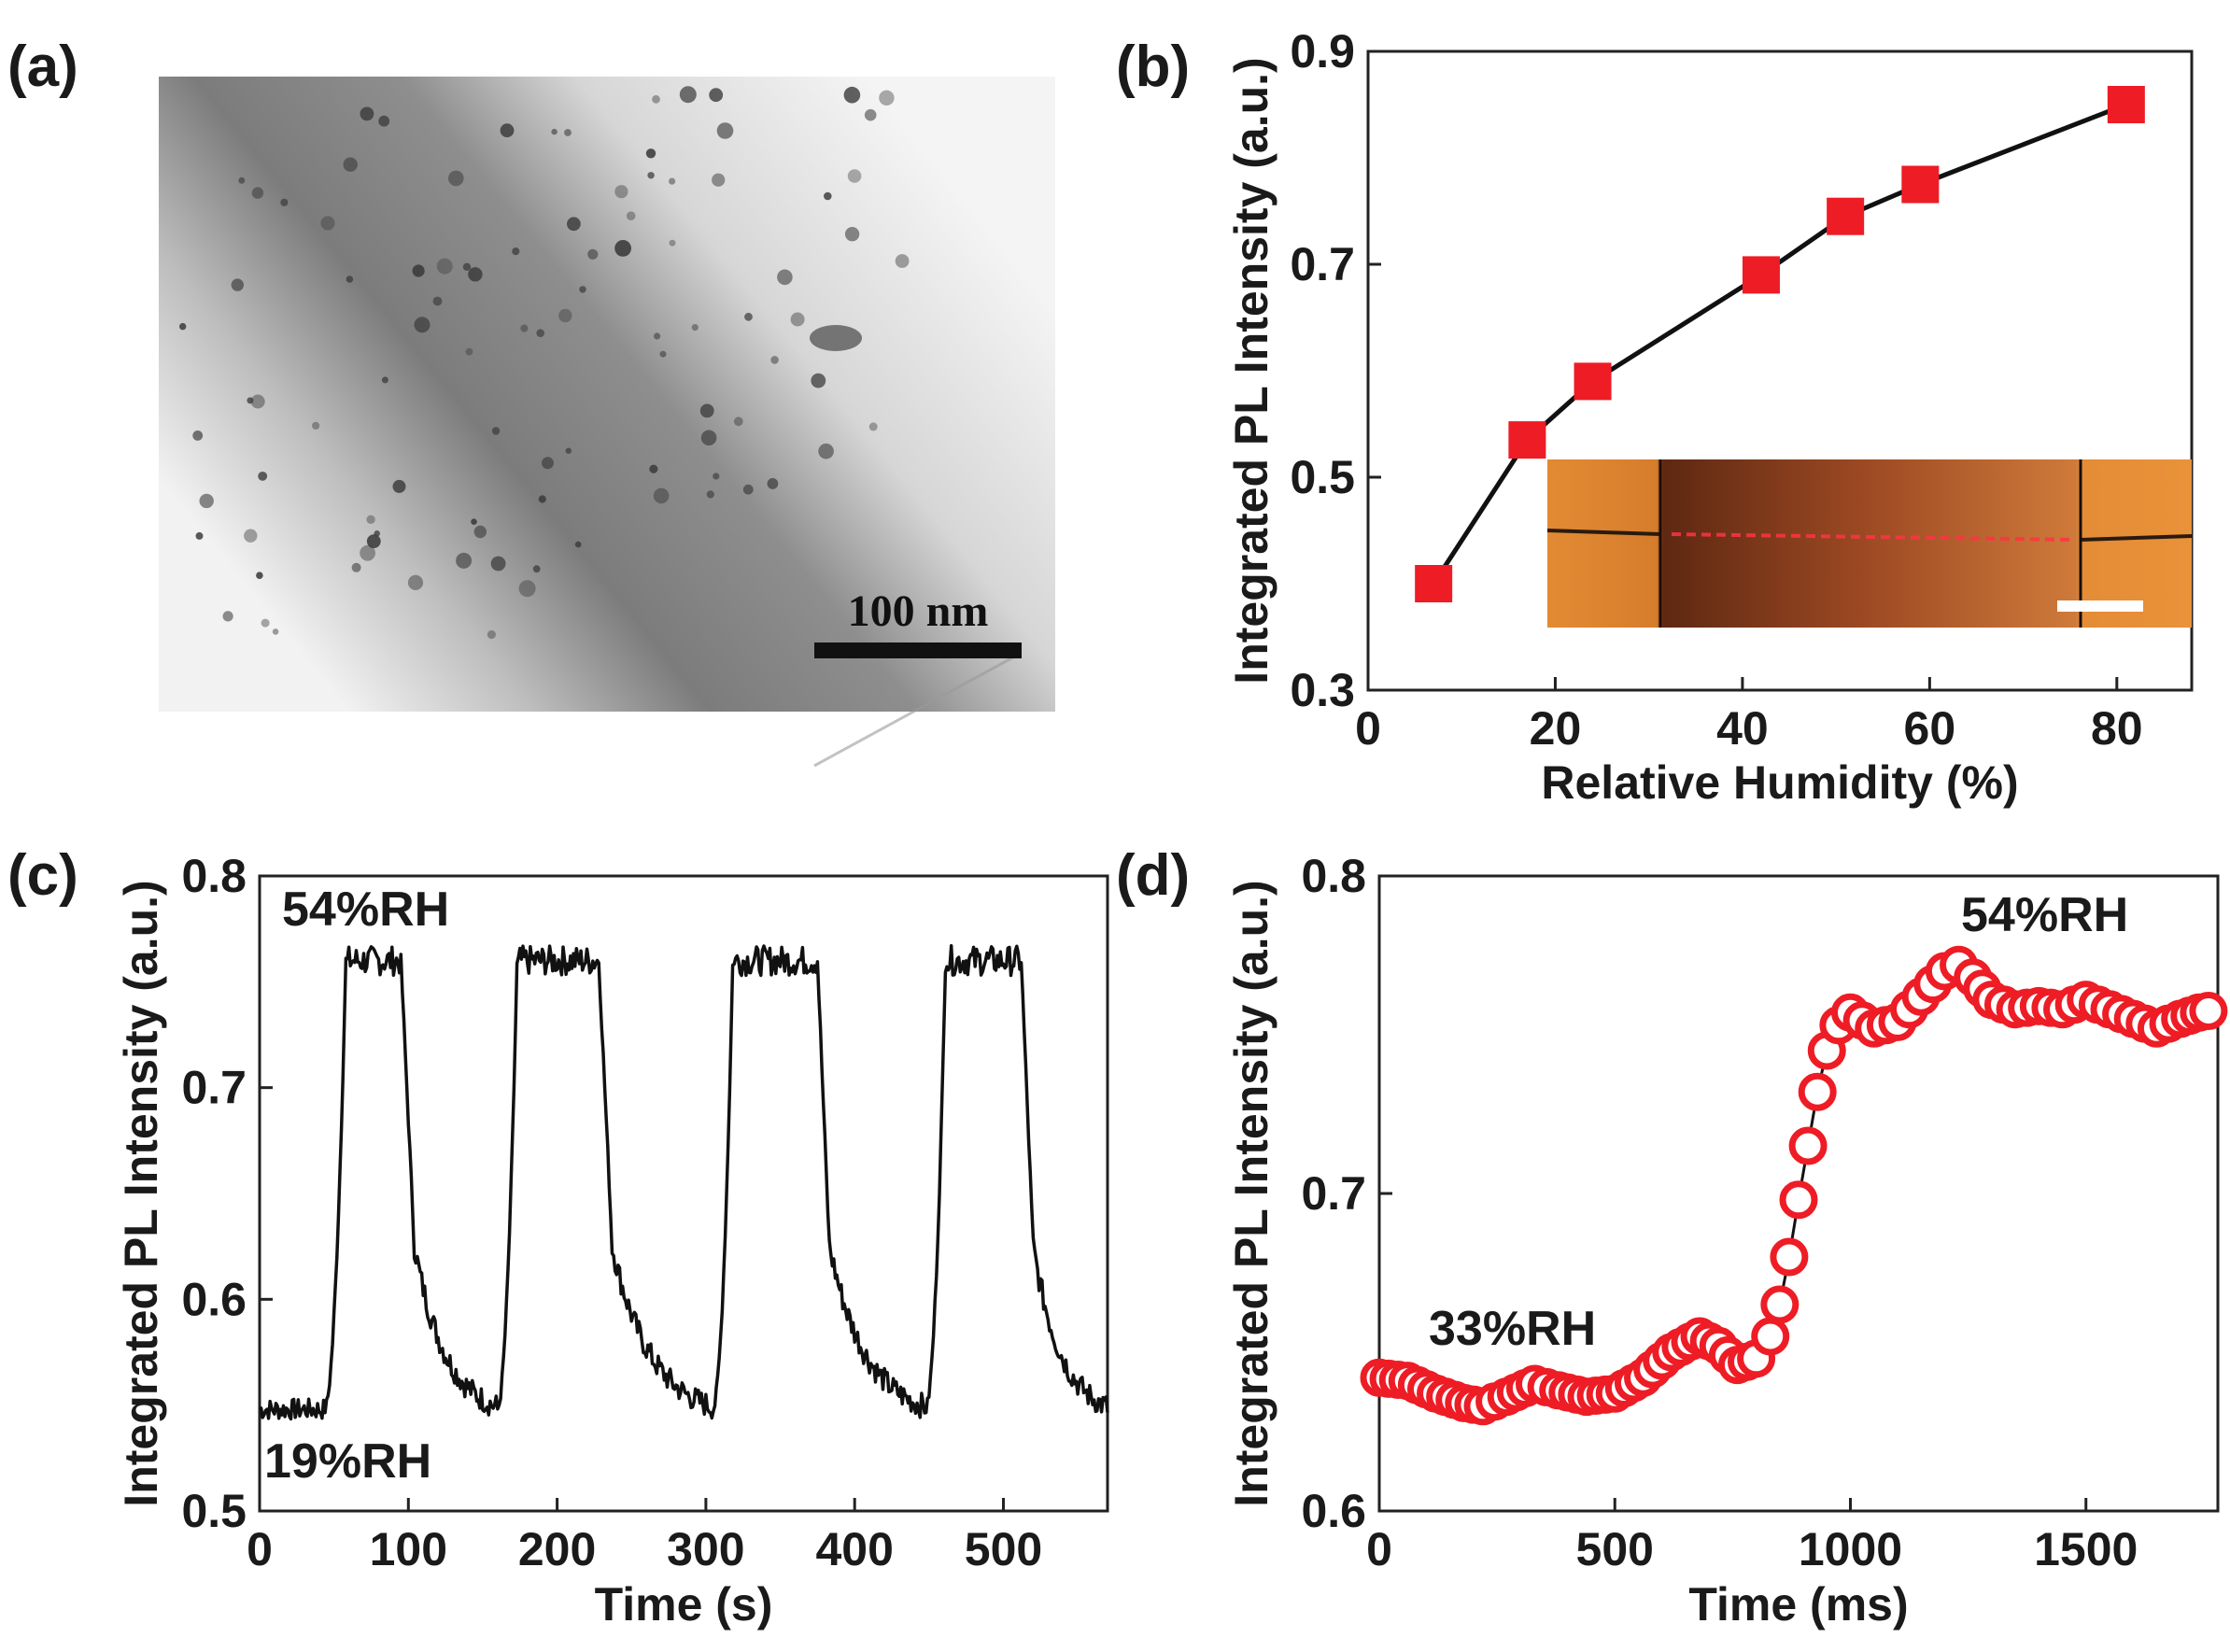  I want to click on chart-c-annotation-low: 19%RH, so click(347, 1461).